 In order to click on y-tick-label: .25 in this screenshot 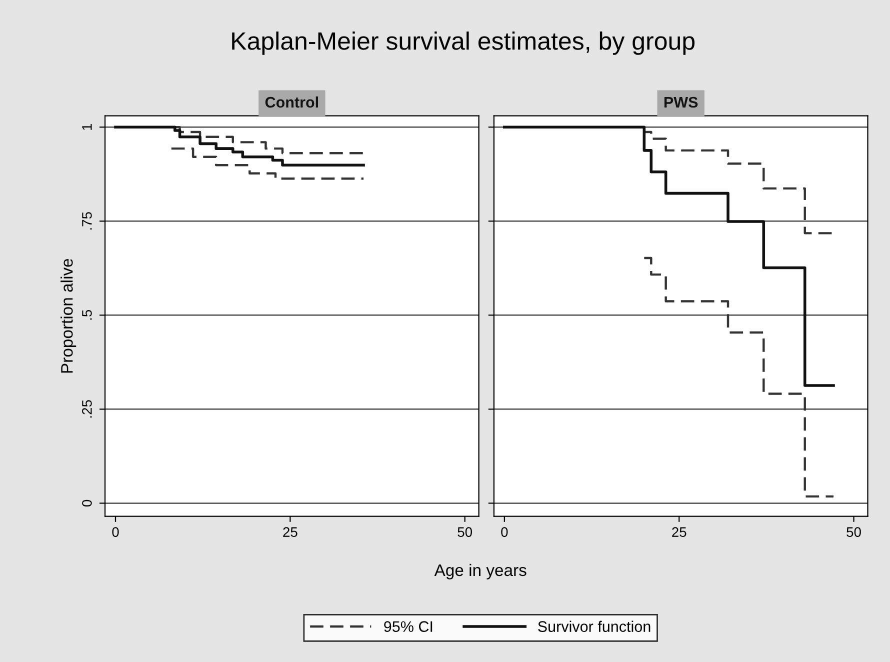, I will do `click(87, 409)`.